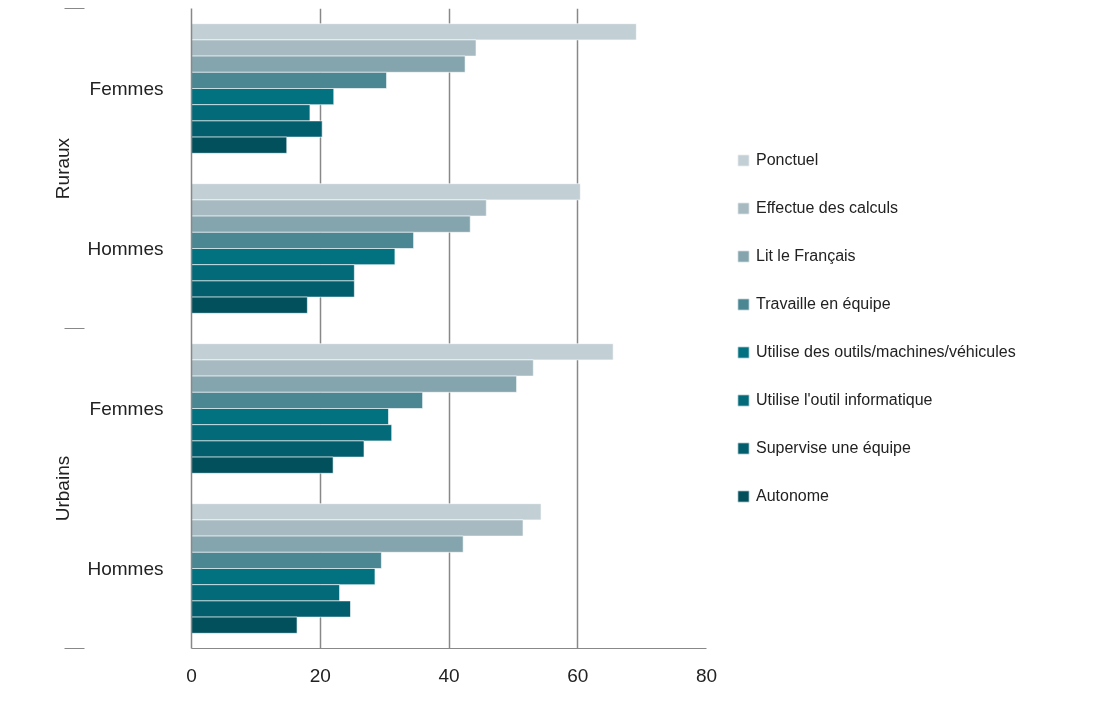  I want to click on x-tick-label: 40, so click(449, 675).